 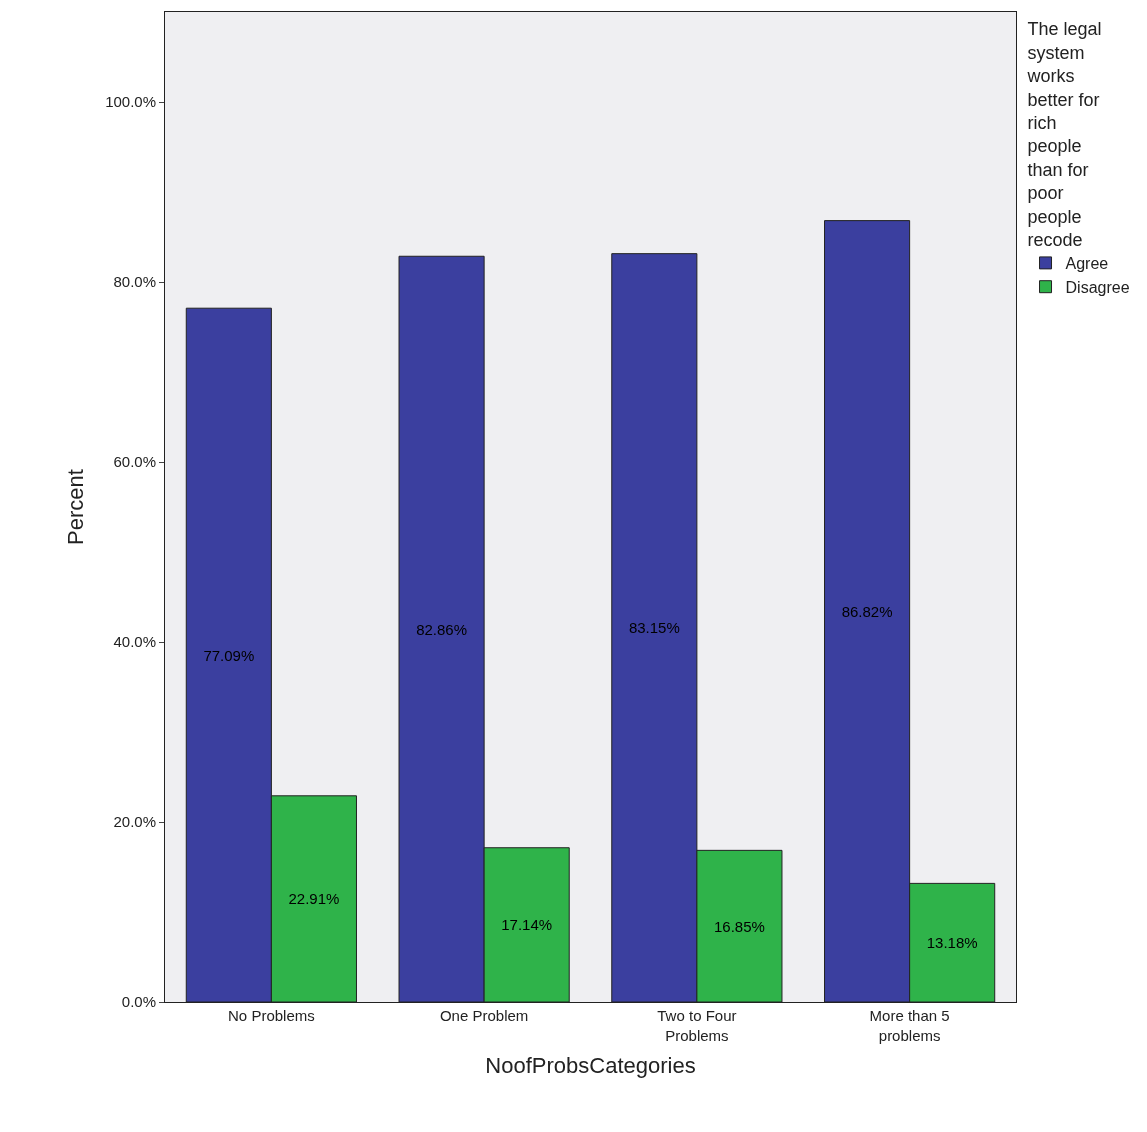 I want to click on data-label: 83.15%, so click(x=654, y=628).